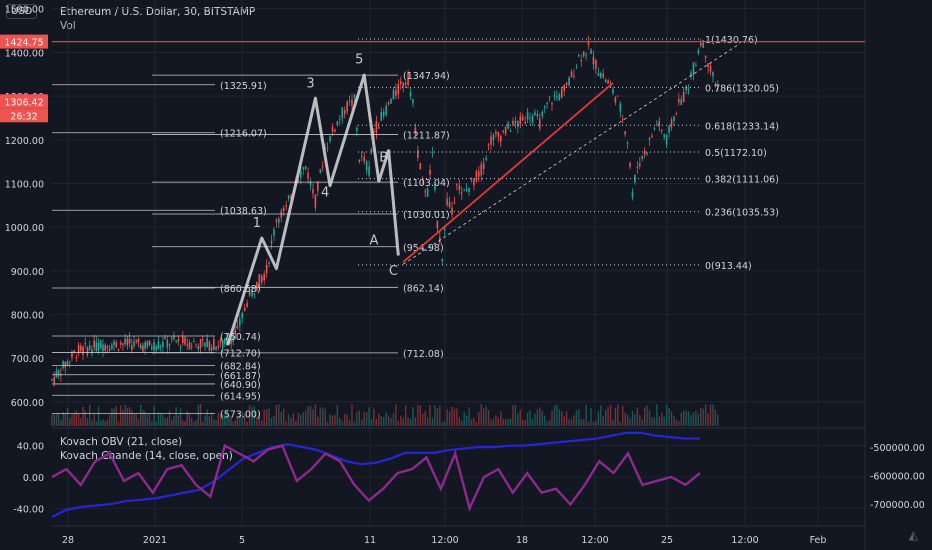 Image resolution: width=932 pixels, height=550 pixels. I want to click on level-label: (1211.87), so click(426, 136).